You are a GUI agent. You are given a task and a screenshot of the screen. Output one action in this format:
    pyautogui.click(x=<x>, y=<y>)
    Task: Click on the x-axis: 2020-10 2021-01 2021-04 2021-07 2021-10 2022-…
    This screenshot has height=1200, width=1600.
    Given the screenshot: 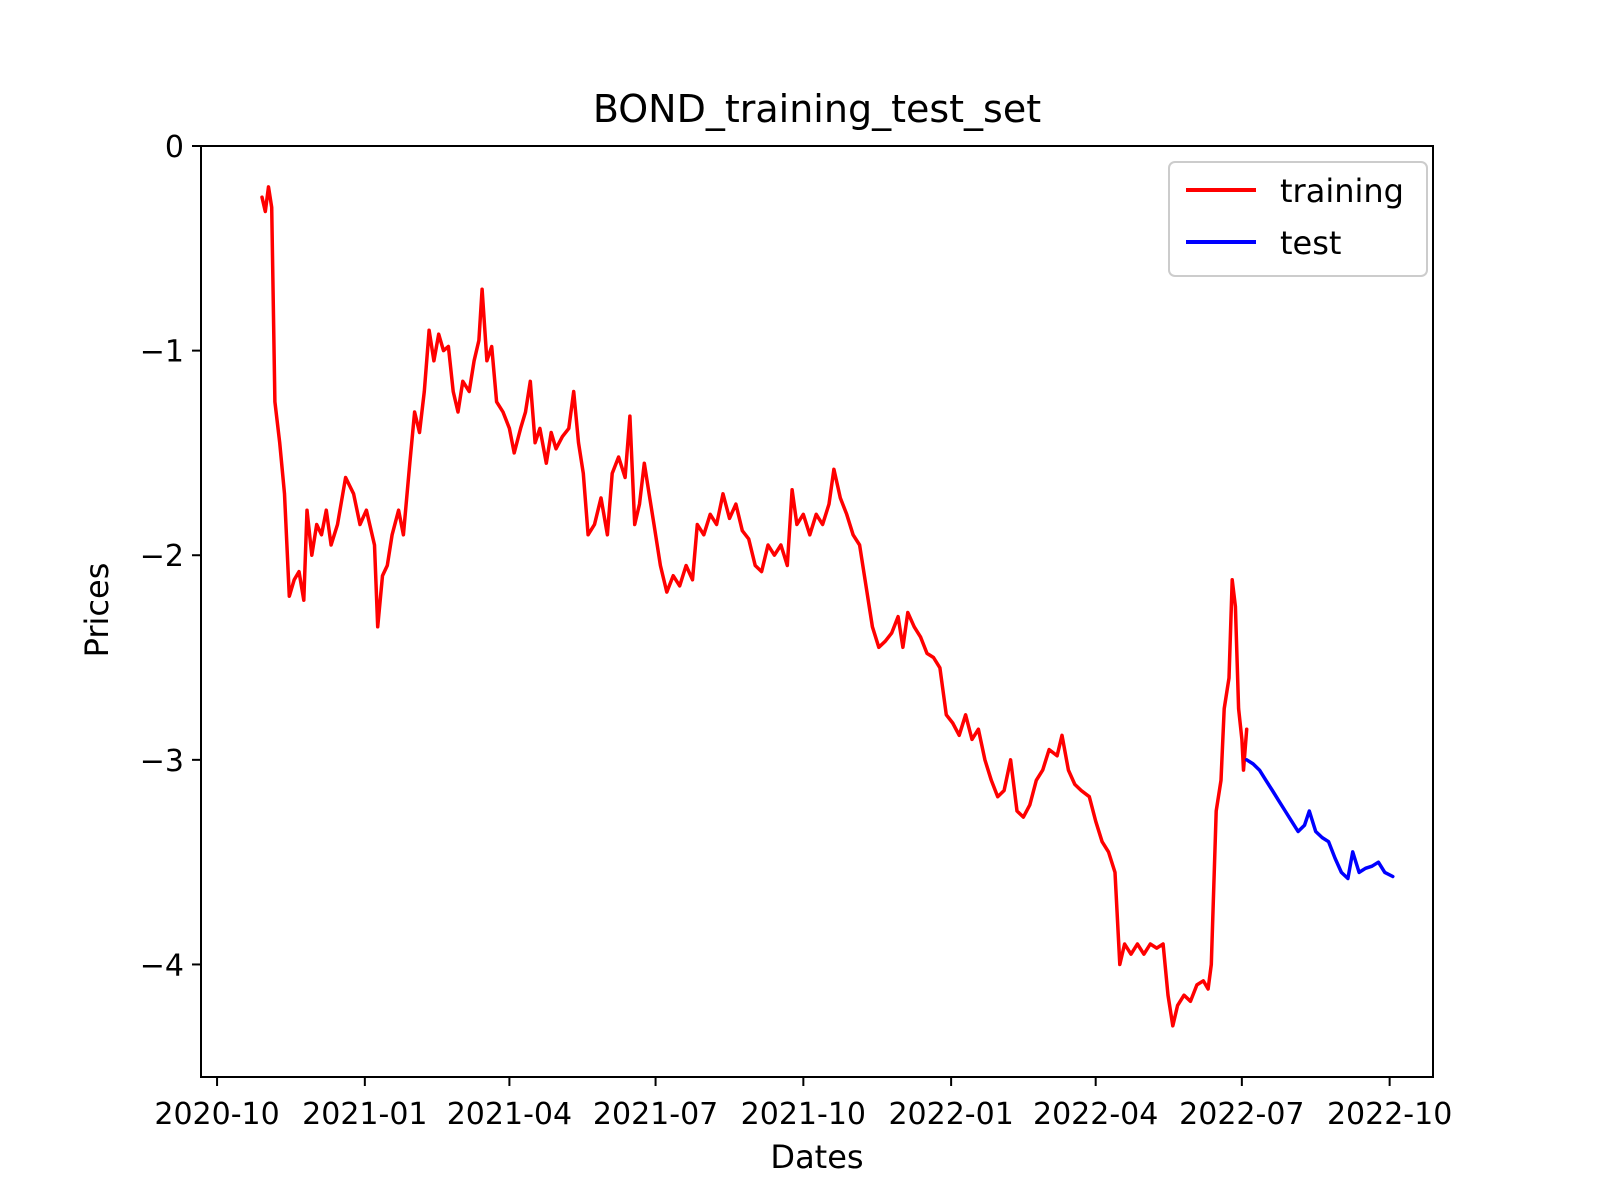 What is the action you would take?
    pyautogui.click(x=803, y=1104)
    